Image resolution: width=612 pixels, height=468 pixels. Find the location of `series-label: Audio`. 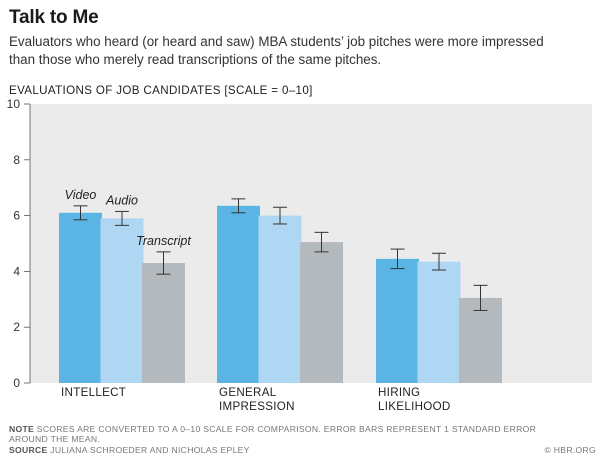

series-label: Audio is located at coordinates (121, 200).